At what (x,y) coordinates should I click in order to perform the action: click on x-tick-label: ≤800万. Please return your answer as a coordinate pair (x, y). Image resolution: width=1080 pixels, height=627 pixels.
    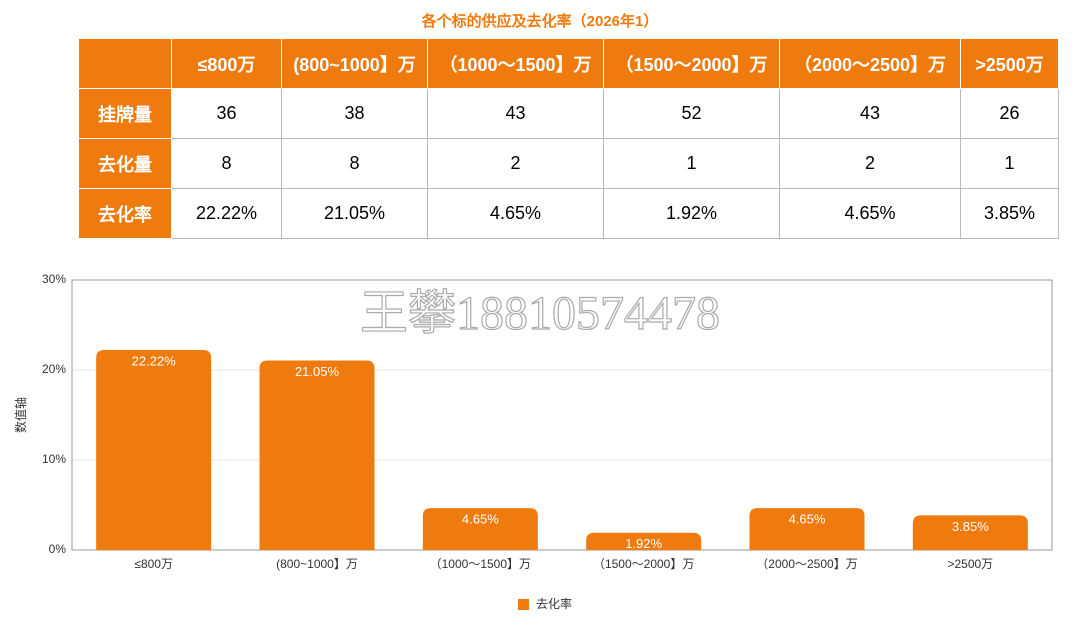
    Looking at the image, I should click on (153, 564).